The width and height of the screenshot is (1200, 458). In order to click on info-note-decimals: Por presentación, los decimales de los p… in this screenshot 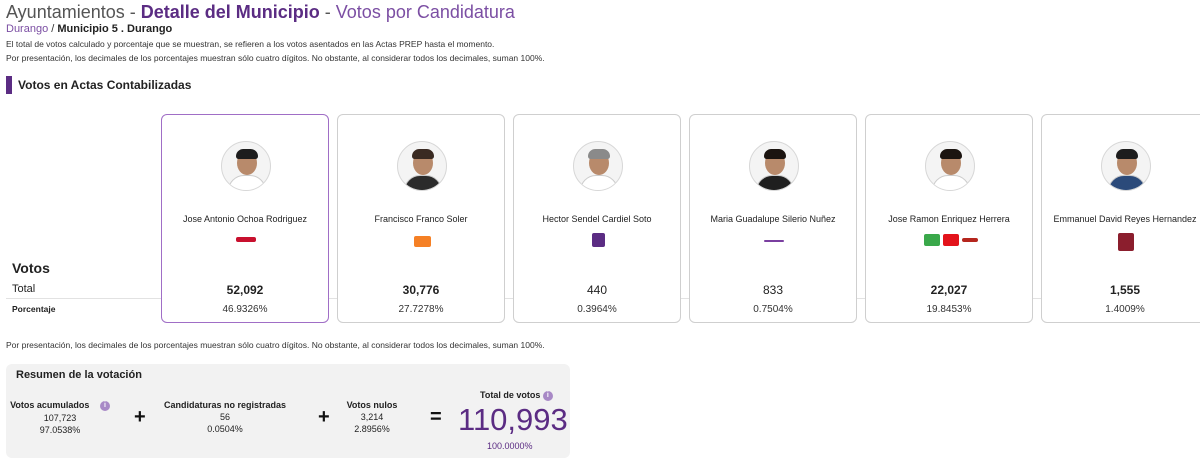, I will do `click(275, 58)`.